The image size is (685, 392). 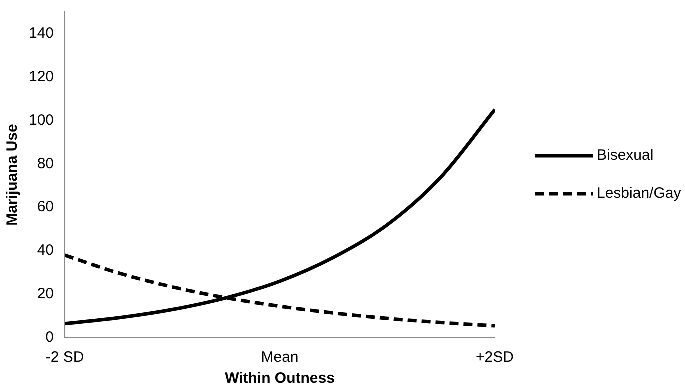 What do you see at coordinates (280, 357) in the screenshot?
I see `x-tick-label: Mean` at bounding box center [280, 357].